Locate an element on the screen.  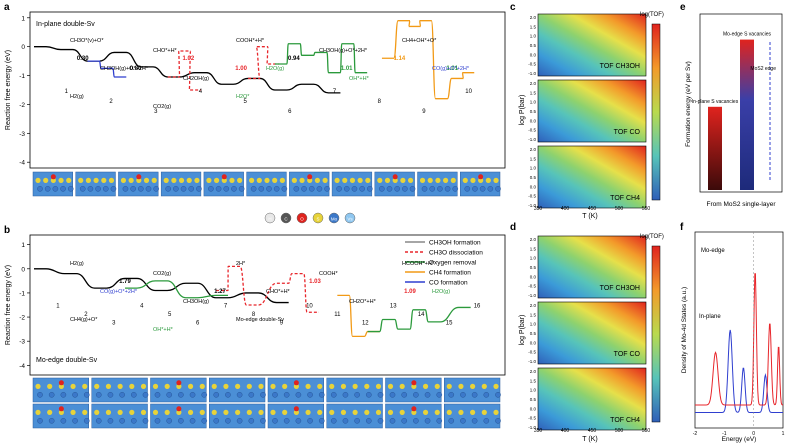
series-line-main is located at coordinates (161, 286).